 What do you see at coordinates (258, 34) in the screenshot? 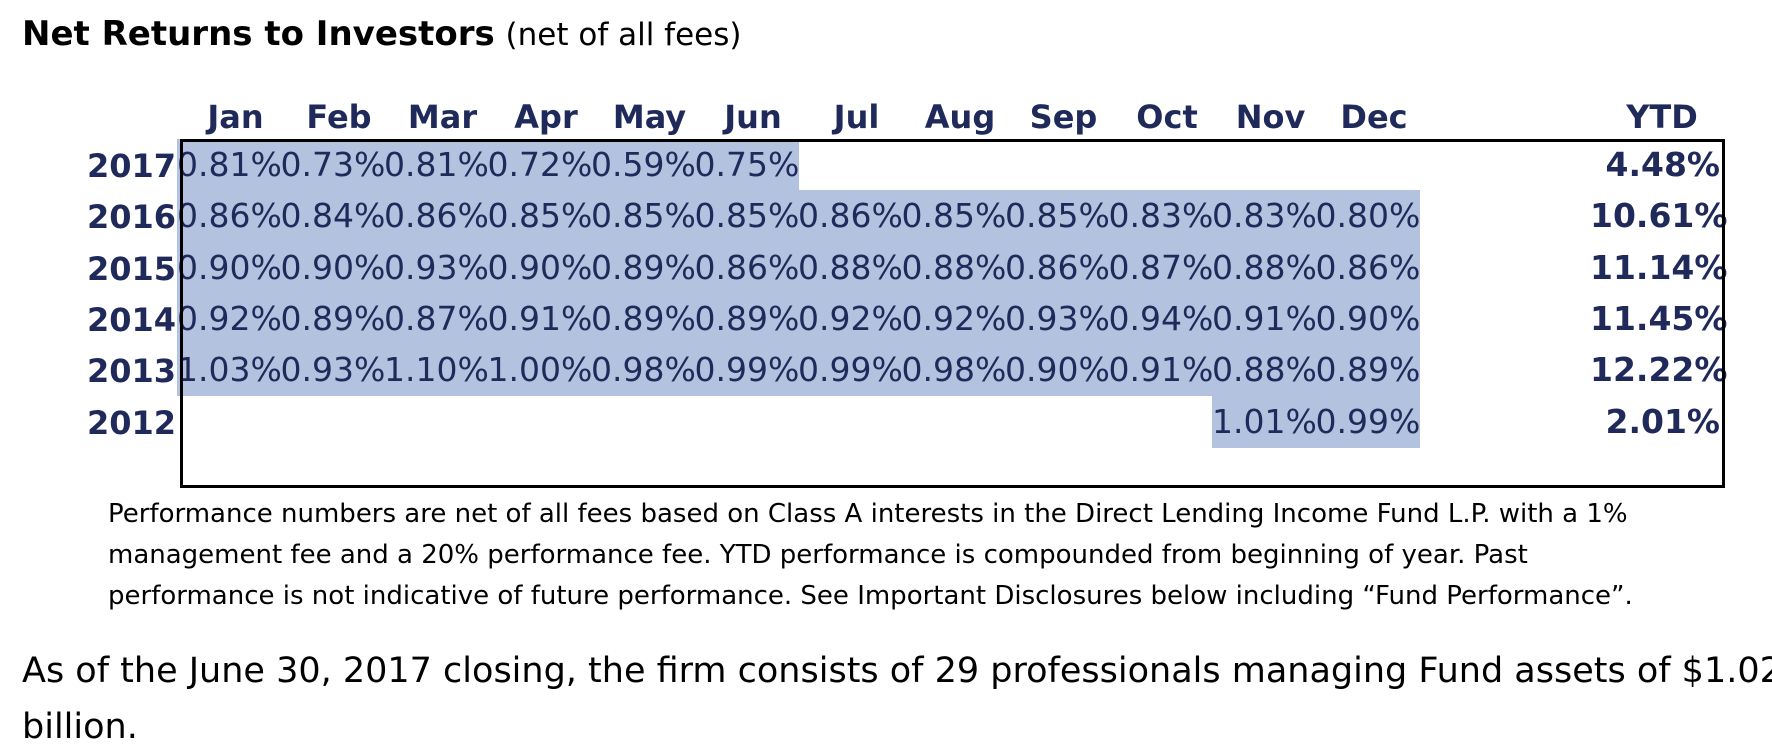
I see `title-main: Net Returns to Investors` at bounding box center [258, 34].